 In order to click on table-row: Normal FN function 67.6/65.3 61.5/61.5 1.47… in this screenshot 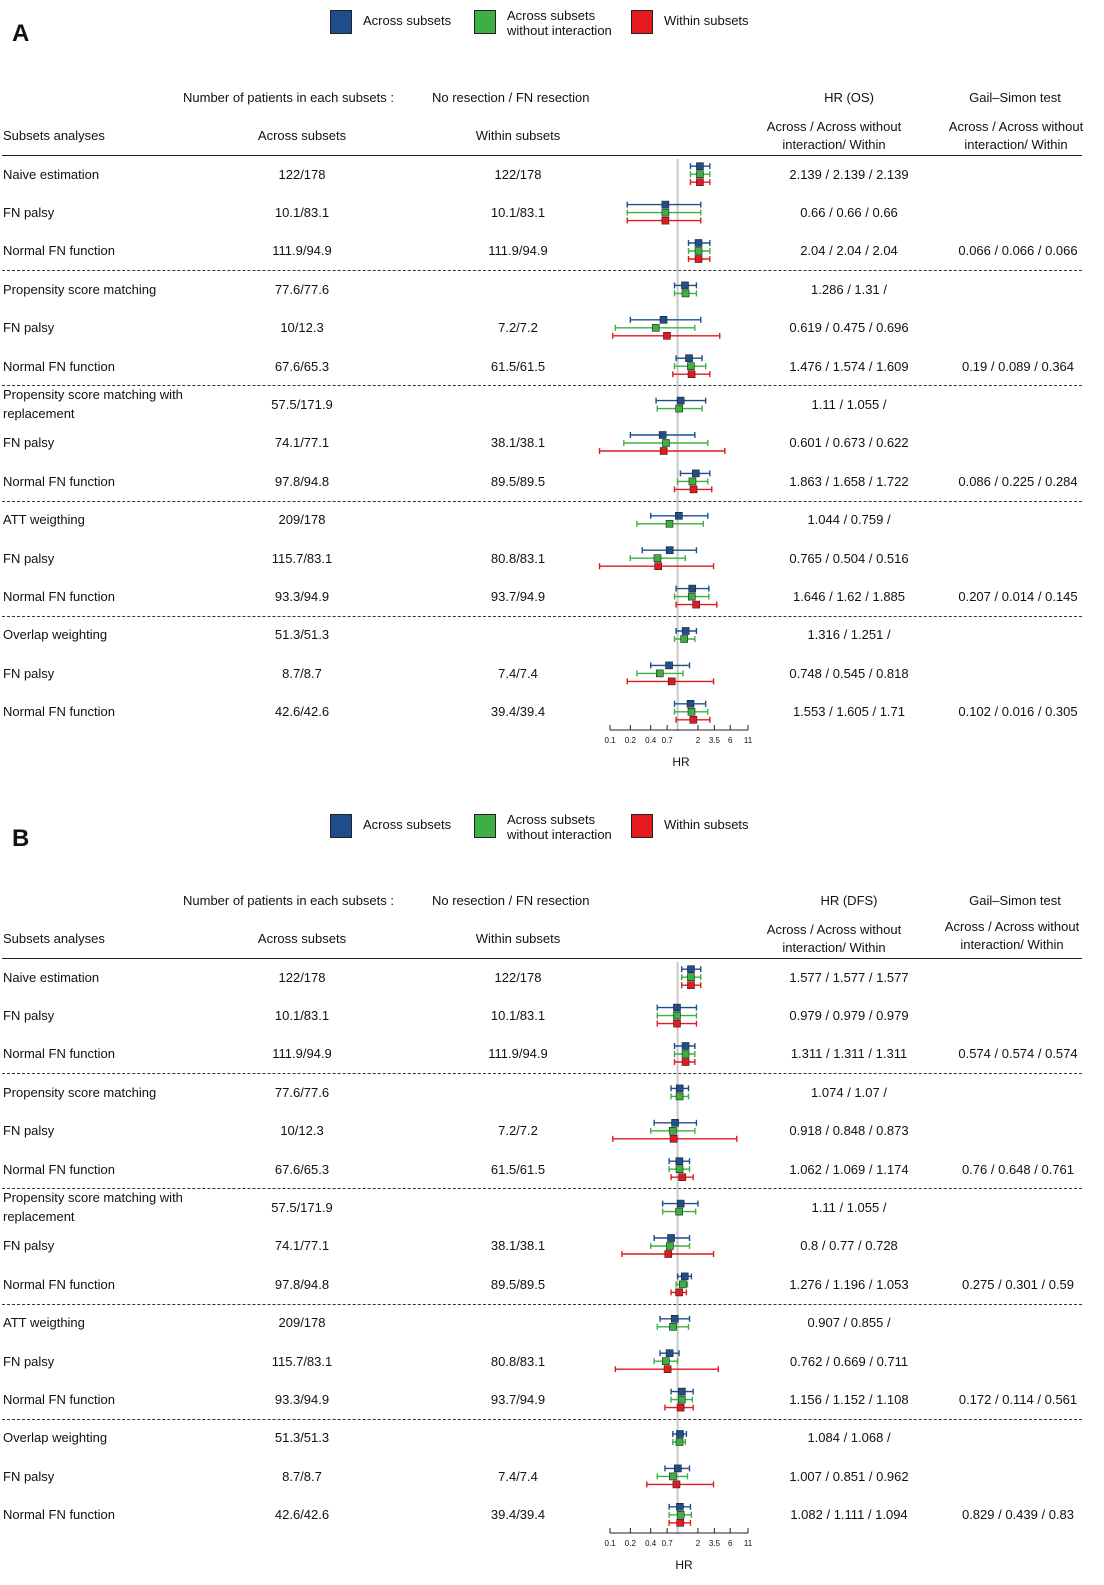, I will do `click(552, 366)`.